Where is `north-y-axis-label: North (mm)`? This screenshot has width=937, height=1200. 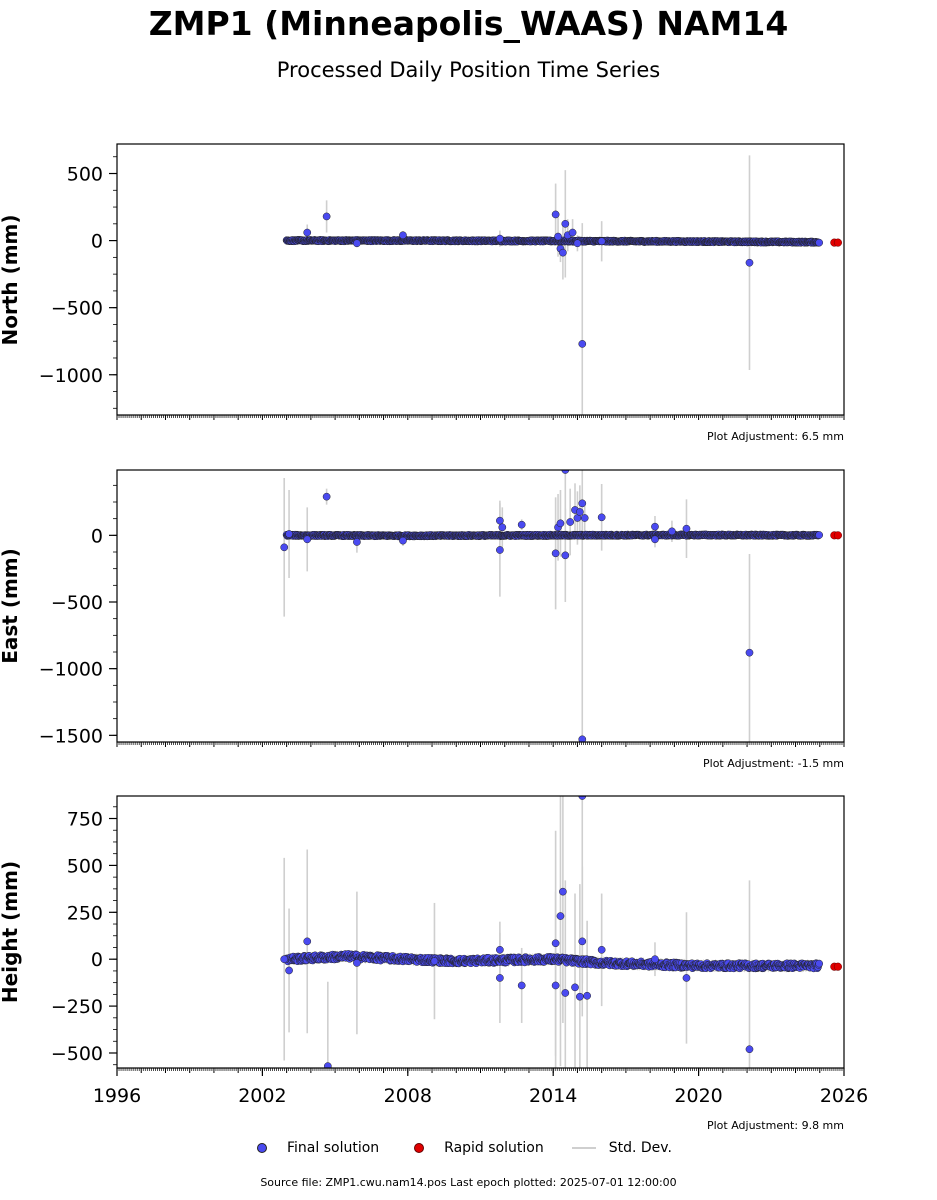
north-y-axis-label: North (mm) is located at coordinates (11, 279).